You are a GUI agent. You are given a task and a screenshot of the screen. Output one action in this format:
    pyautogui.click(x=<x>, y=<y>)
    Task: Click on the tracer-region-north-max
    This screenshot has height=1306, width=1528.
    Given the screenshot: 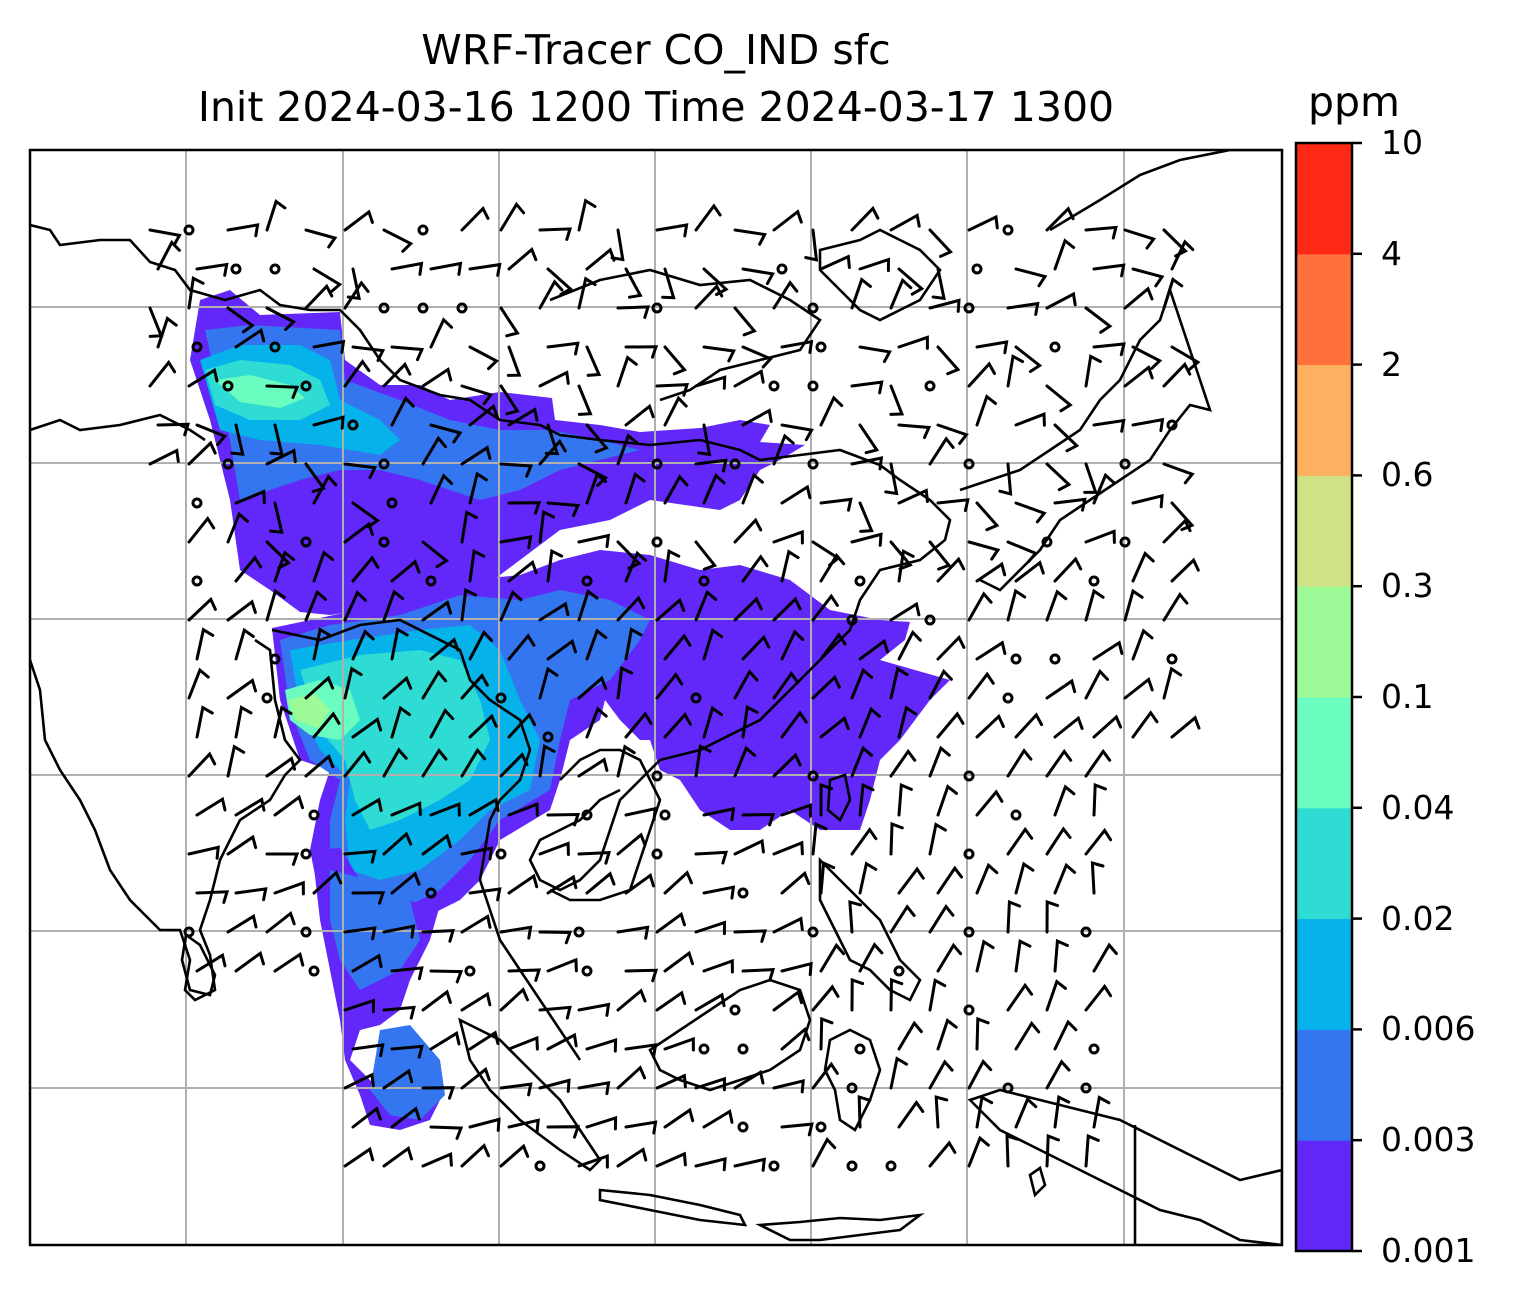 What is the action you would take?
    pyautogui.click(x=260, y=391)
    